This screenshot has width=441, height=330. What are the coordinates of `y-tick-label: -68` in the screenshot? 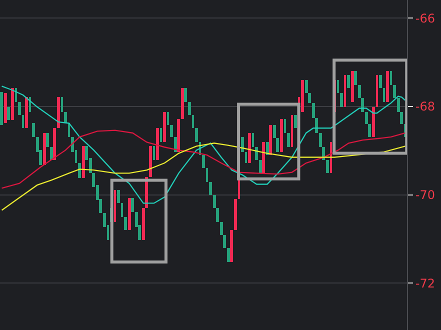 It's located at (425, 107).